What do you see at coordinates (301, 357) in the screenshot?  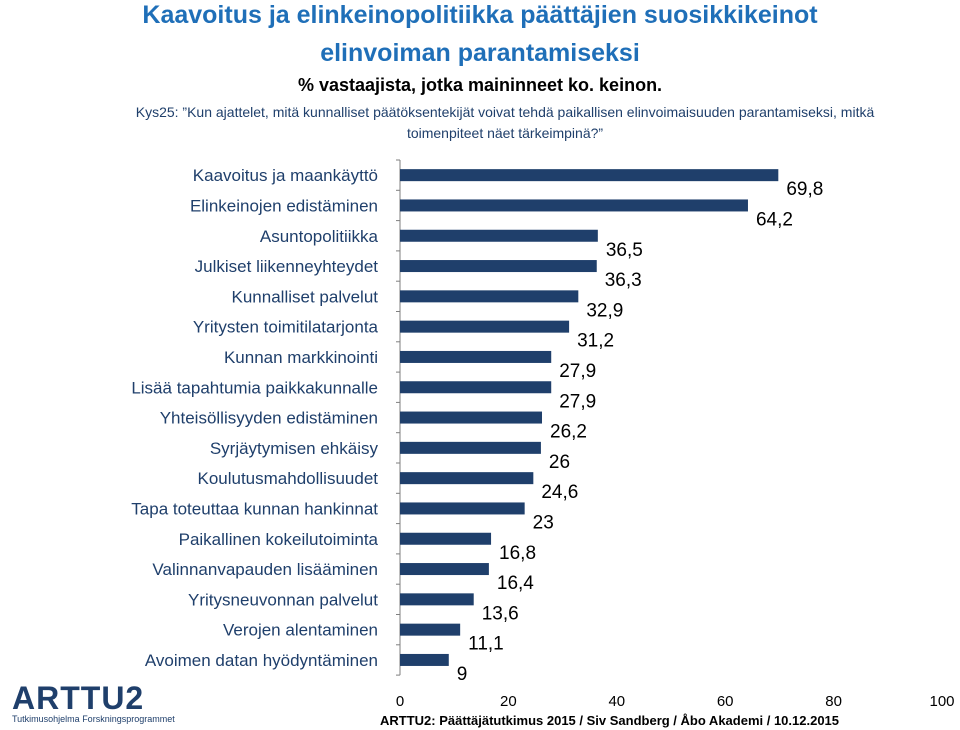 I see `category-label: Kunnan markkinointi` at bounding box center [301, 357].